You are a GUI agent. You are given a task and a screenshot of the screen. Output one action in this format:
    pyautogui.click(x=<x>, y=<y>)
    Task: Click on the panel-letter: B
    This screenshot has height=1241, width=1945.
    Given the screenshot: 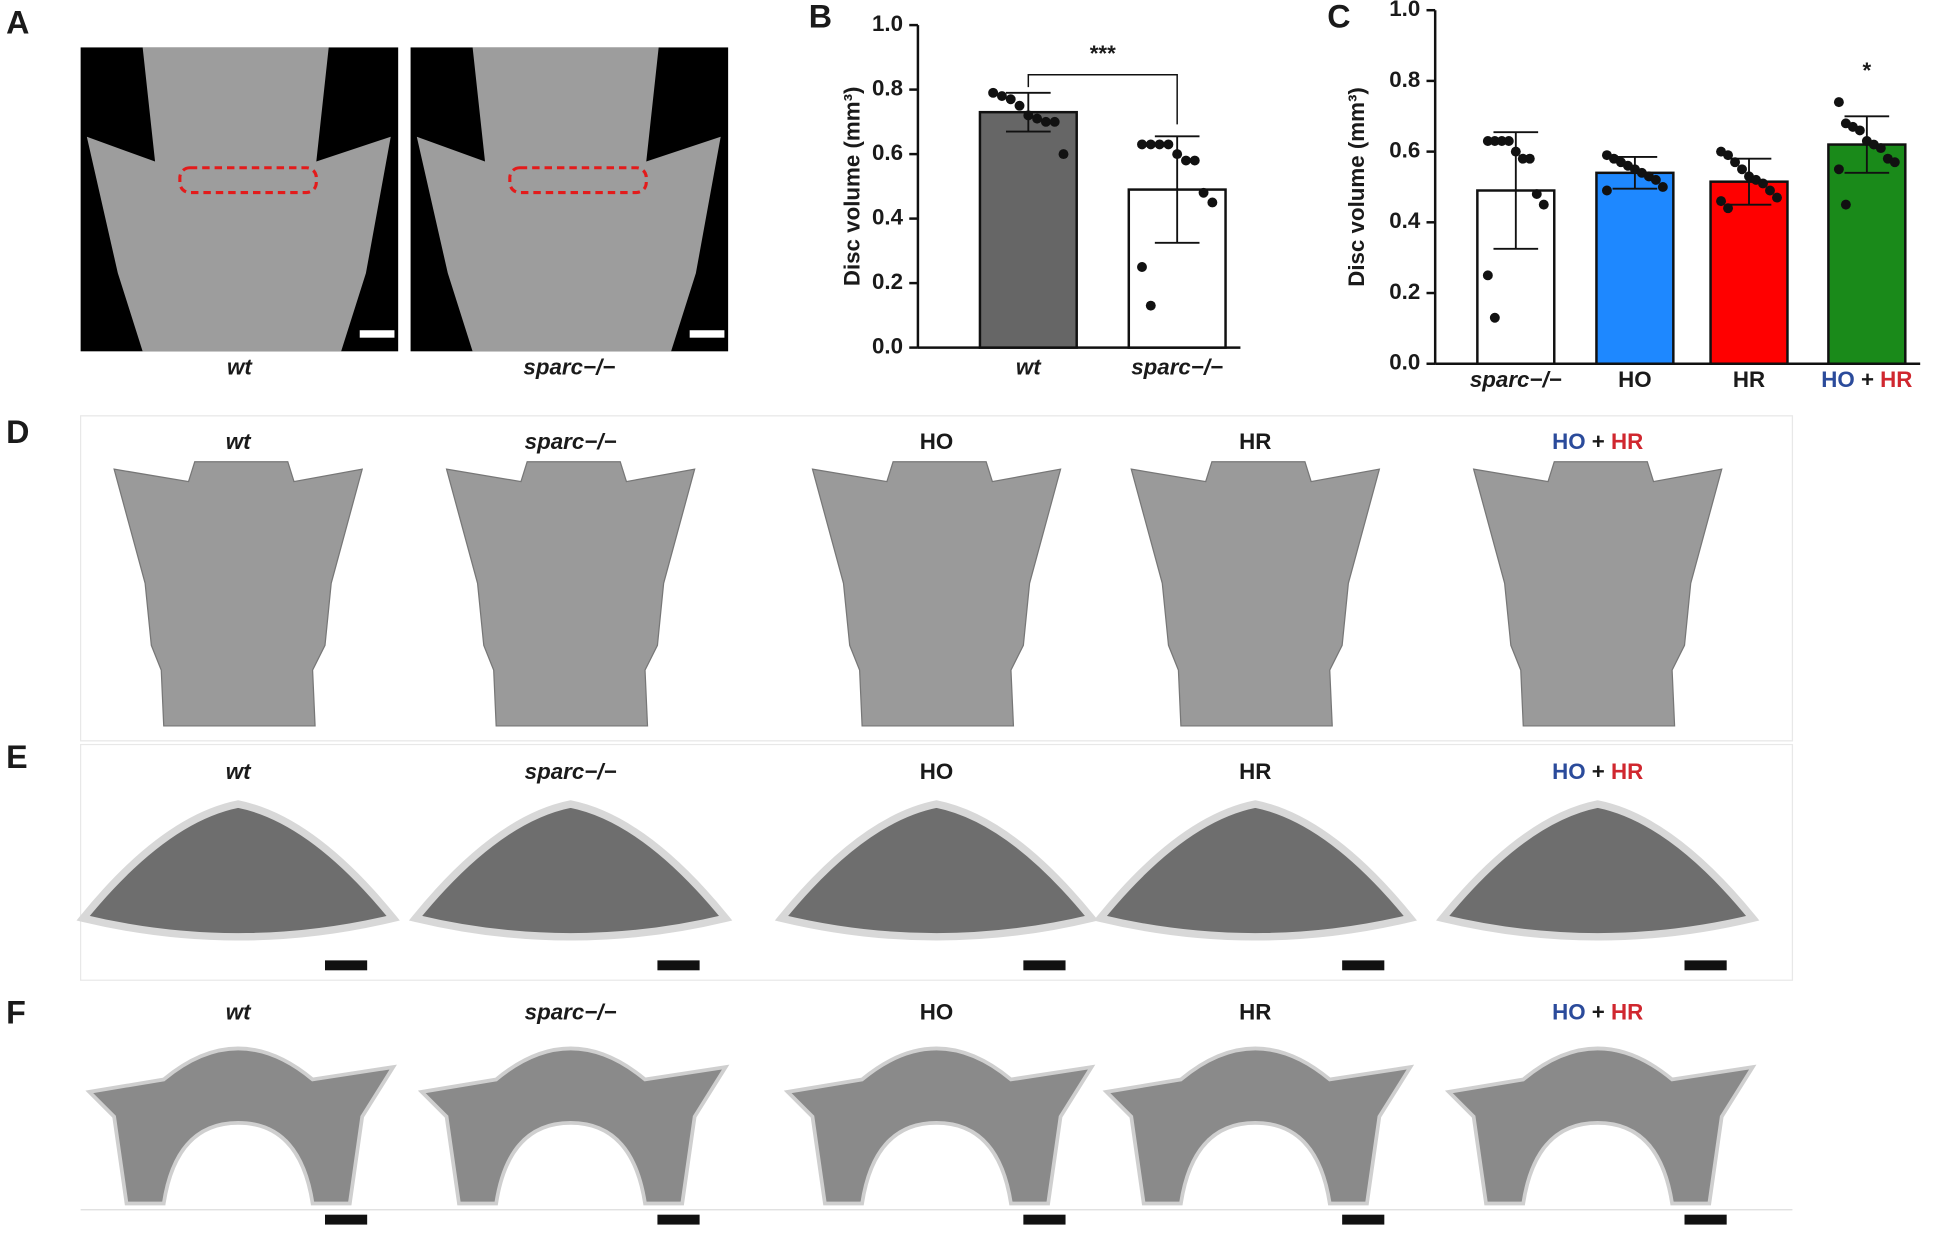 What is the action you would take?
    pyautogui.click(x=820, y=17)
    